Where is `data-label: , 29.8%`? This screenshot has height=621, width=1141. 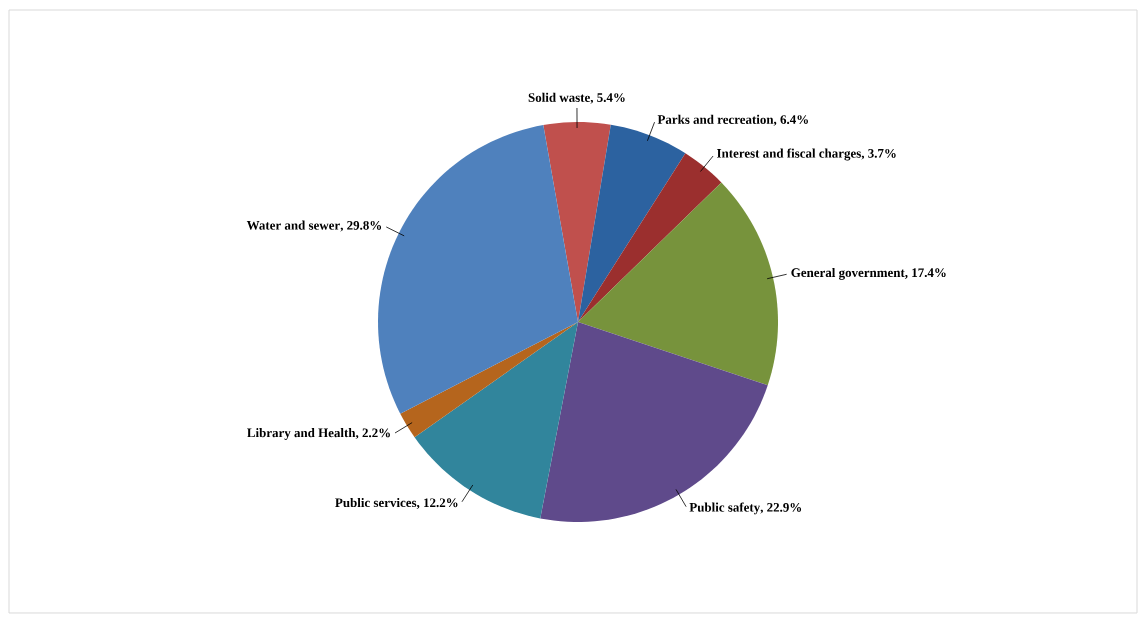
data-label: , 29.8% is located at coordinates (361, 226).